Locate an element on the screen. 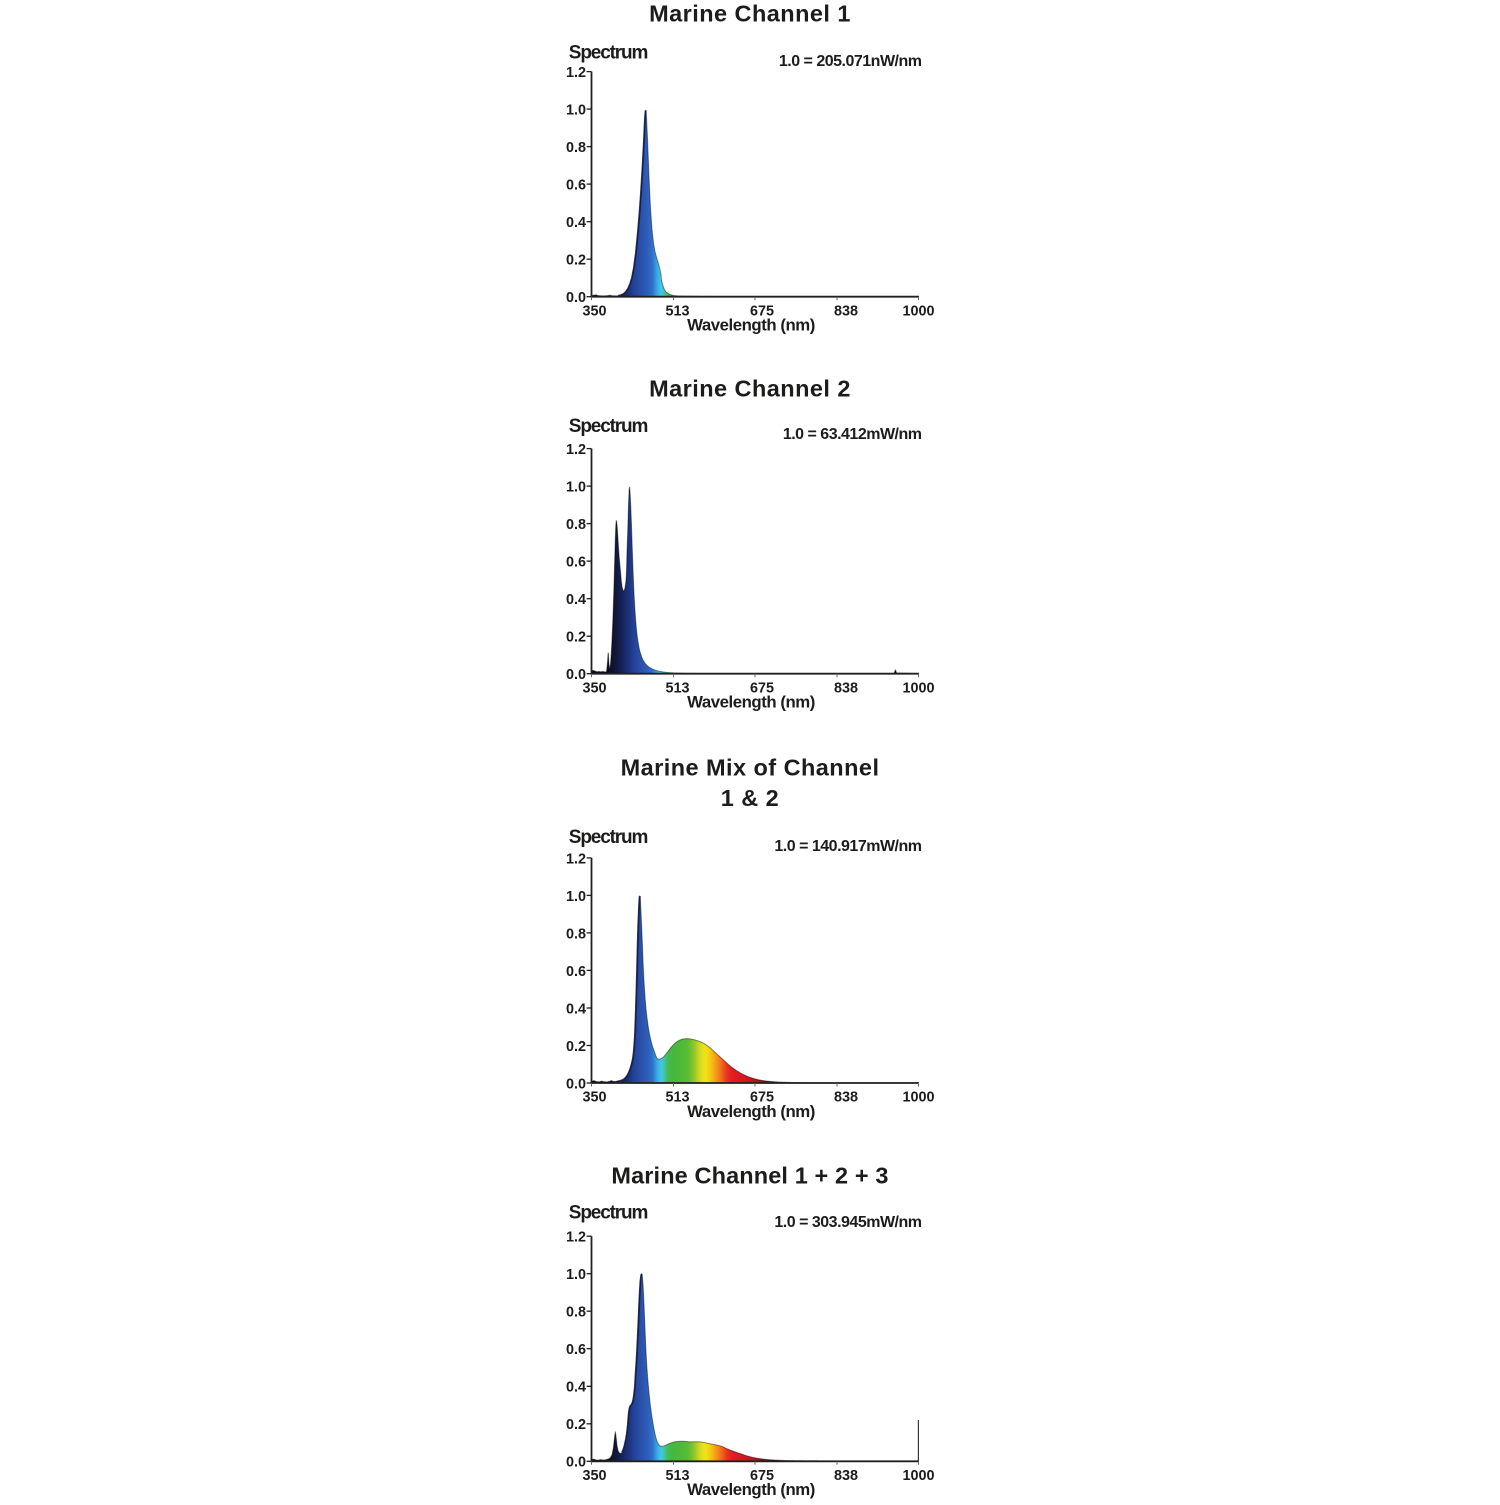 This screenshot has height=1505, width=1500. svg-text: 1.0 = 140.917mW/nm is located at coordinates (847, 846).